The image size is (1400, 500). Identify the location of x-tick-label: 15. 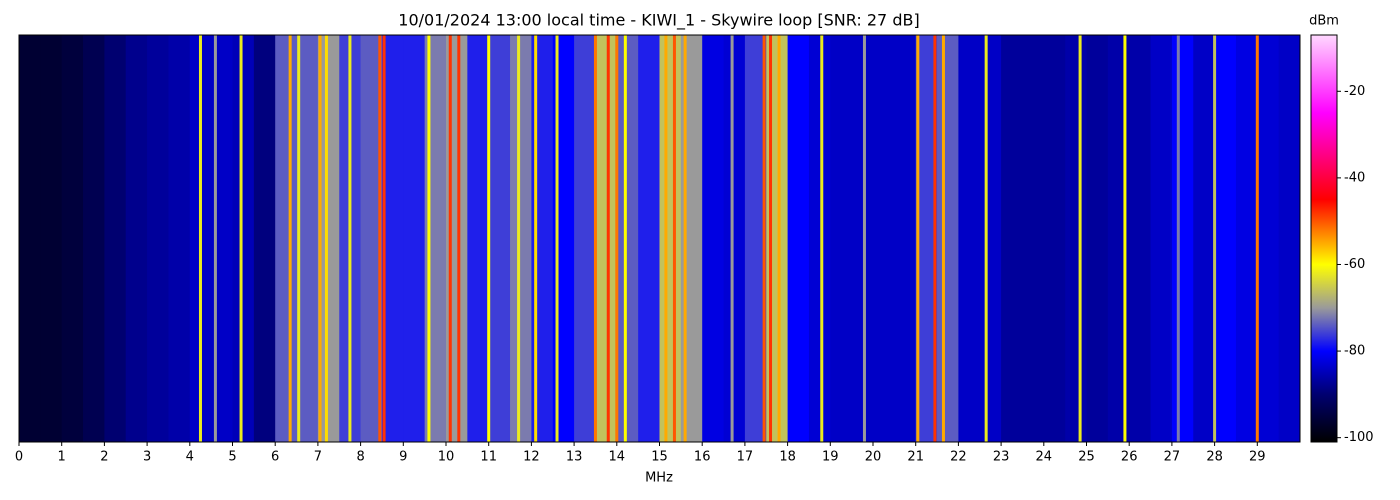
(659, 457).